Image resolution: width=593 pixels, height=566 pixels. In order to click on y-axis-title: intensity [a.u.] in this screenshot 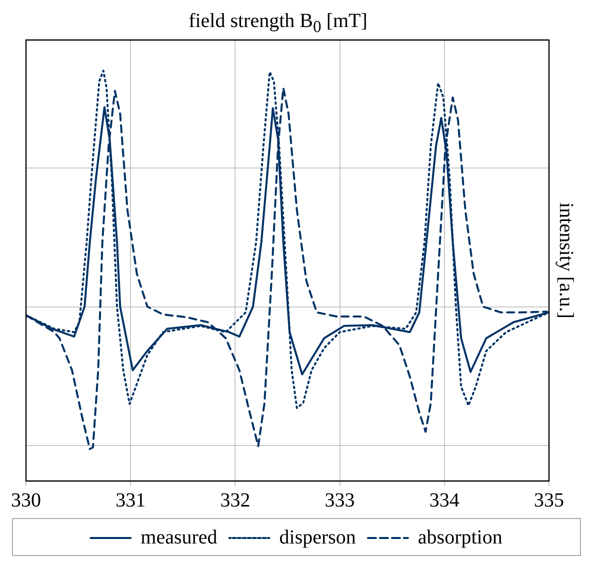, I will do `click(565, 260)`.